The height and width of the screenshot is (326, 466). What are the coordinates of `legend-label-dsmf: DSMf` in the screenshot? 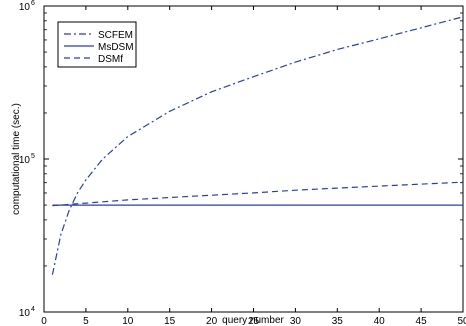 It's located at (110, 59).